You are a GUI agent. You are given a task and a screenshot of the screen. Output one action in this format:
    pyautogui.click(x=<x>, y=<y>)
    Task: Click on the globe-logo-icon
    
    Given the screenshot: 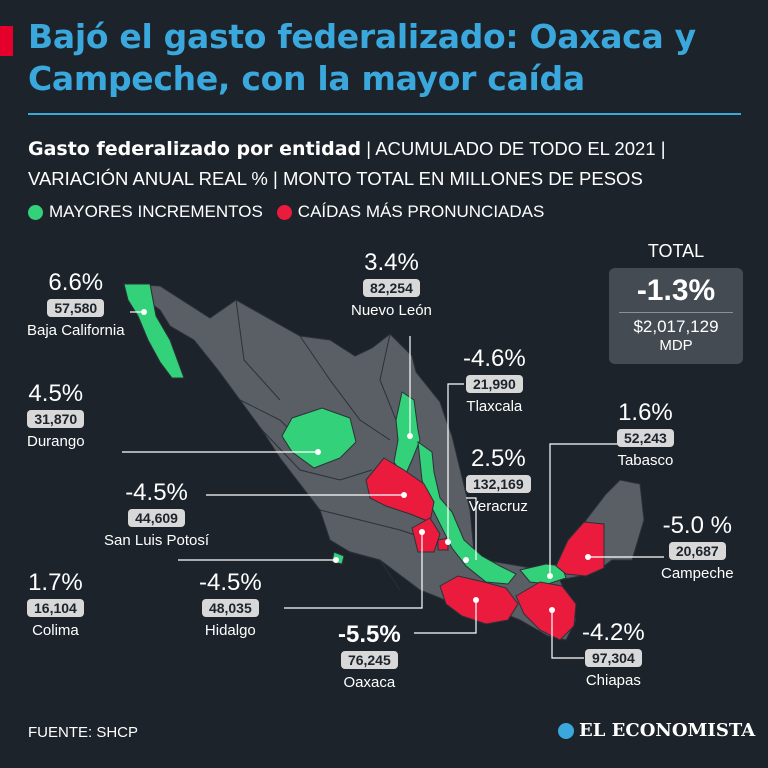 What is the action you would take?
    pyautogui.click(x=566, y=730)
    